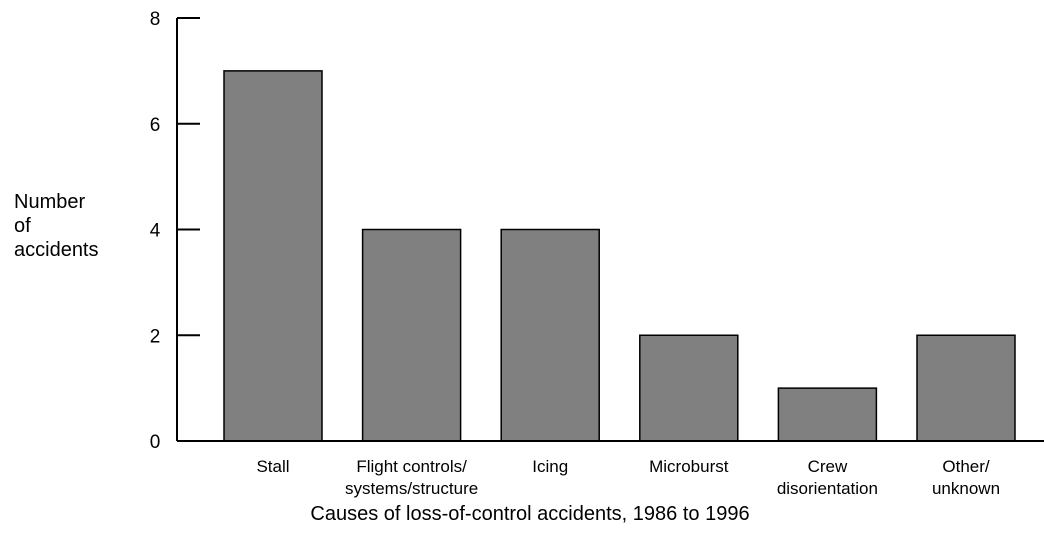 Image resolution: width=1044 pixels, height=552 pixels. I want to click on x-tick-label: Flight controls/systems/structure, so click(411, 477).